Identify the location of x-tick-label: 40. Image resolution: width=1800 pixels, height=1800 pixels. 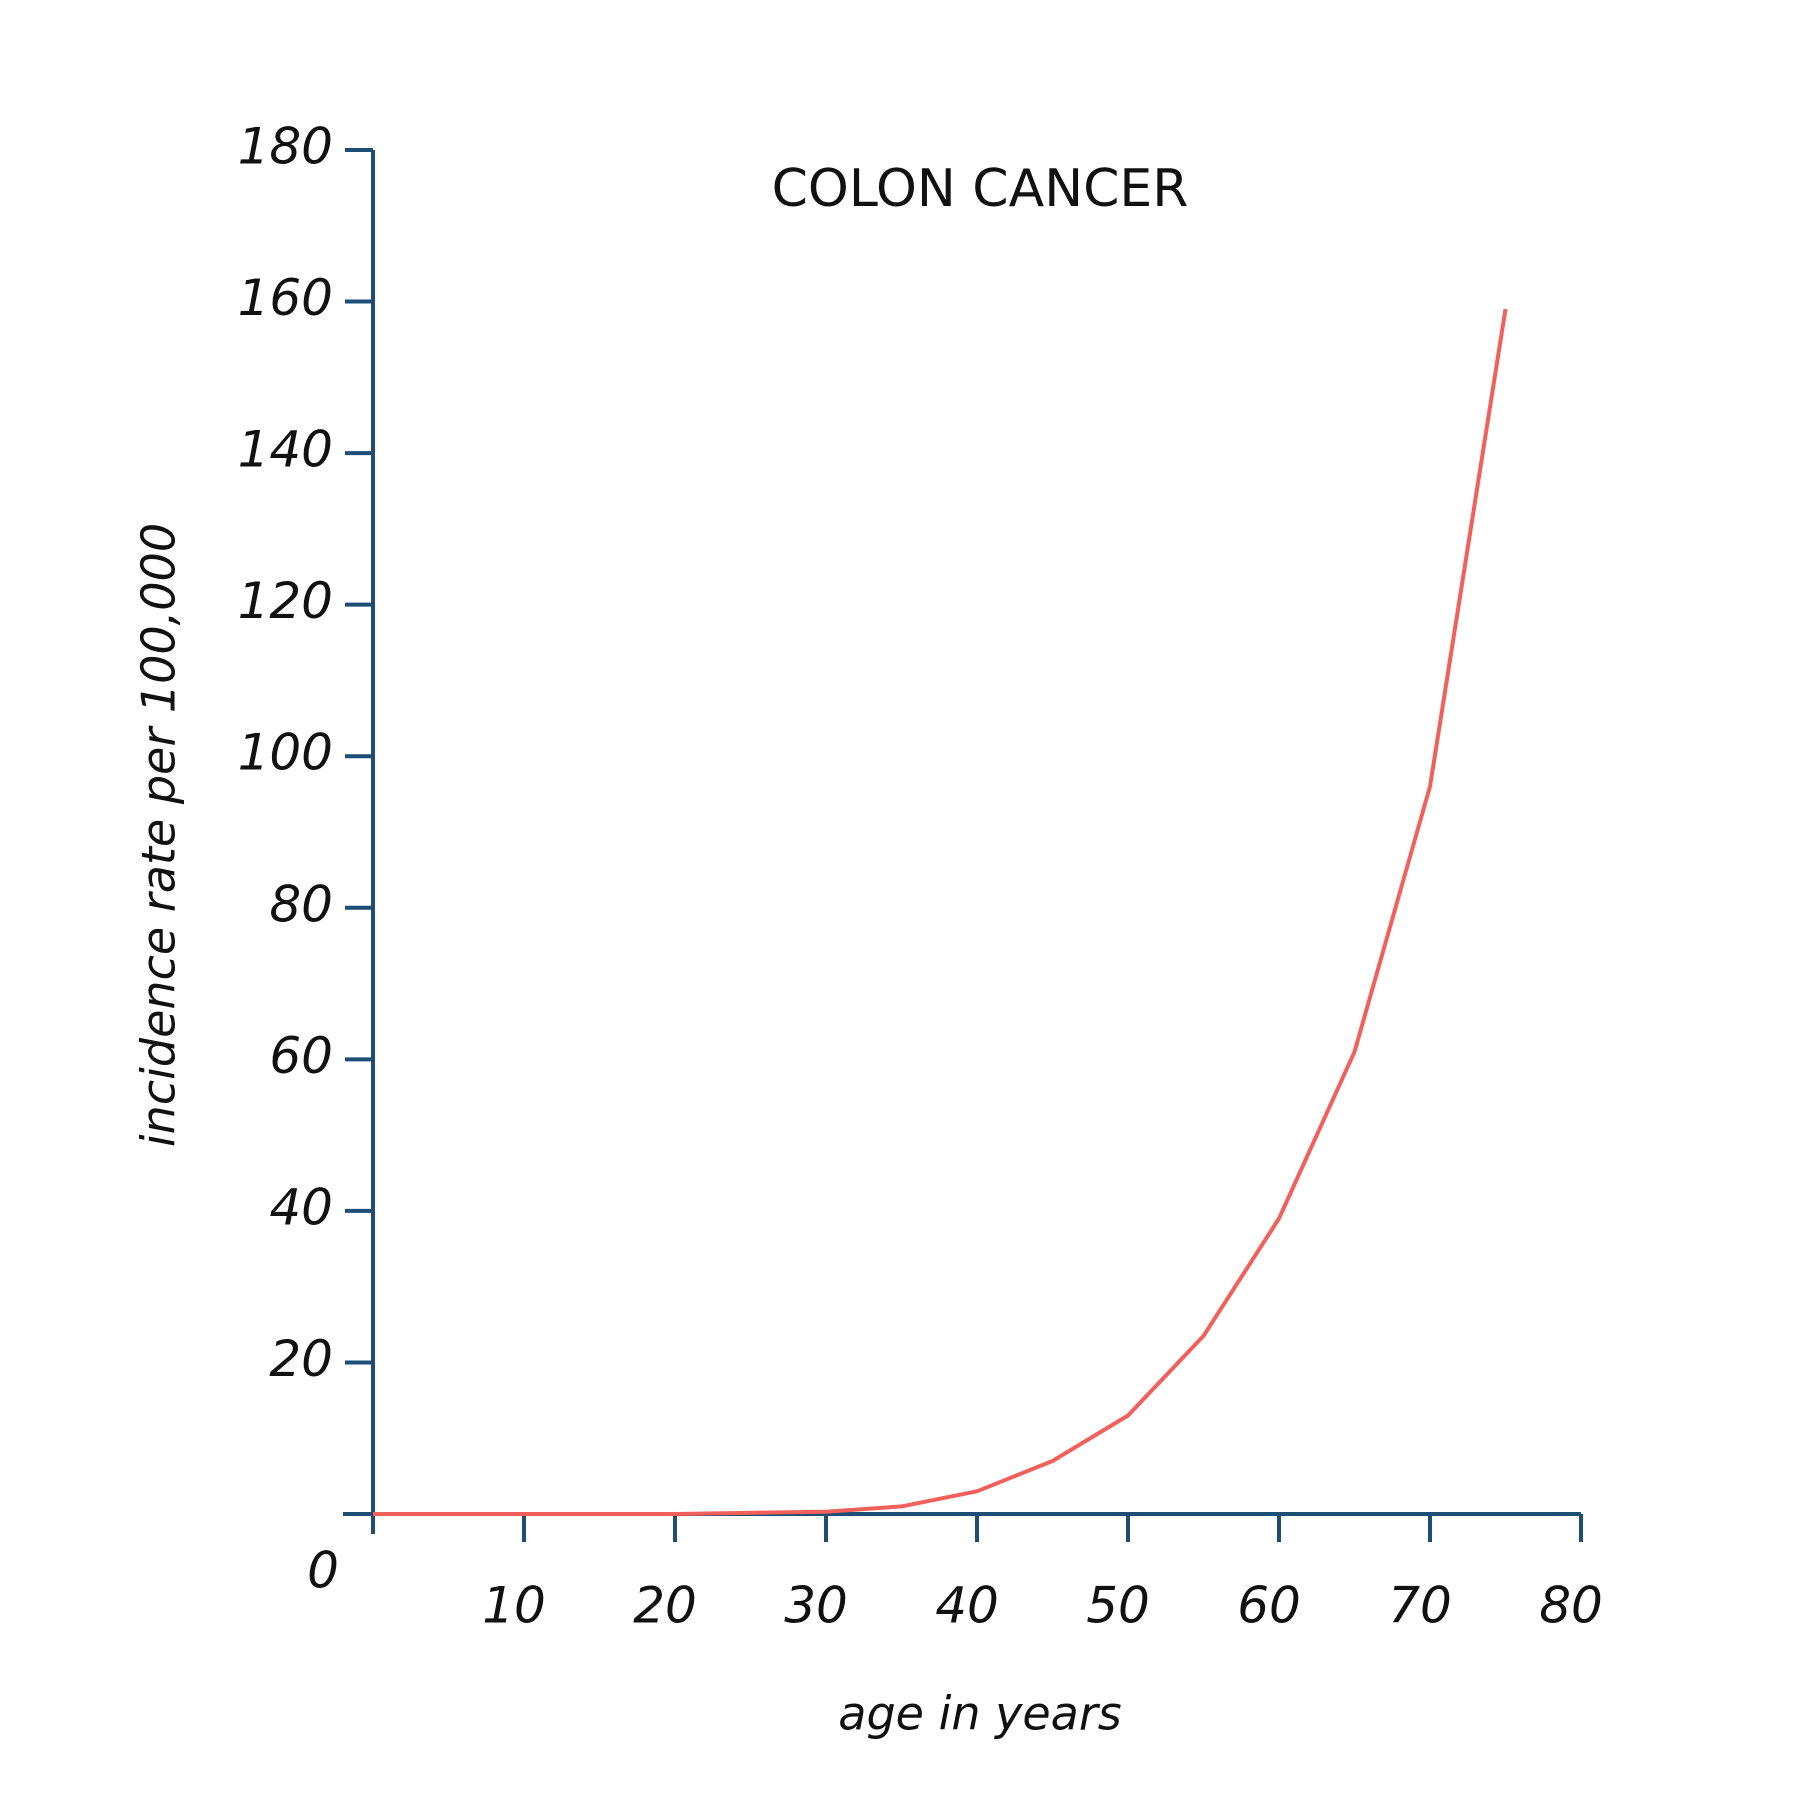
(967, 1606).